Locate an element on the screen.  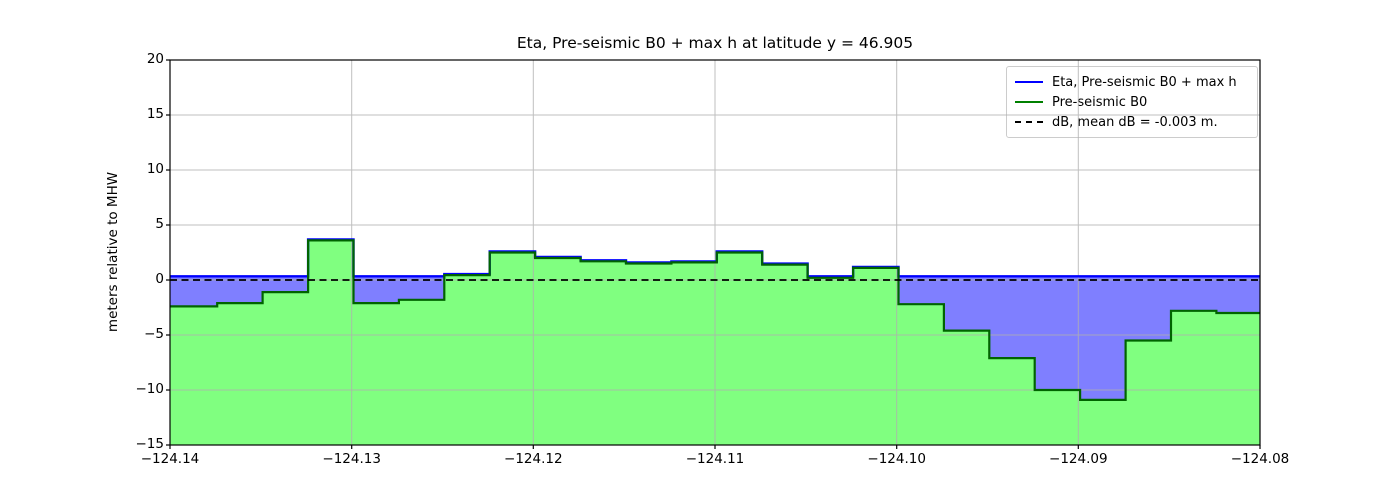
y-tick-label: 10 is located at coordinates (155, 169).